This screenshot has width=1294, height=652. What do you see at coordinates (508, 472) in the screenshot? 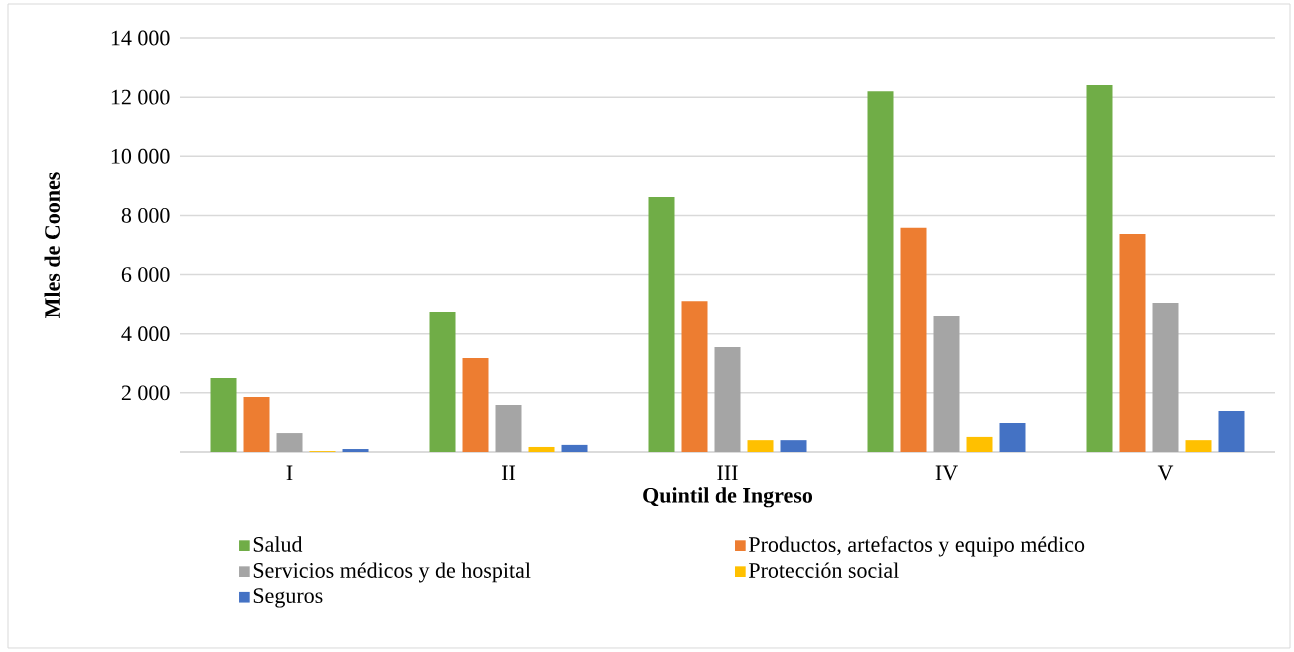
I see `x-tick-label: II` at bounding box center [508, 472].